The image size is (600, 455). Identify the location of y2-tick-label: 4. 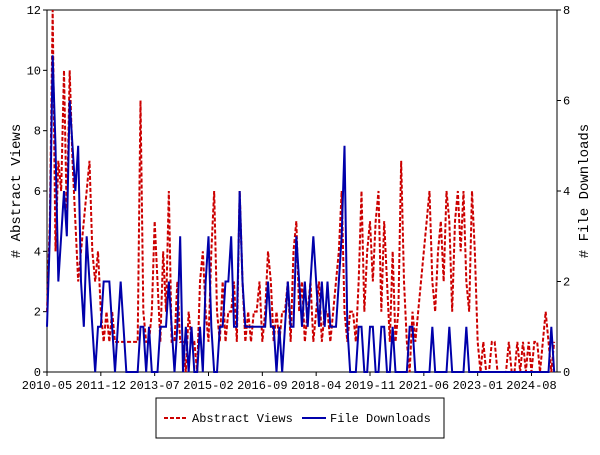
(566, 192).